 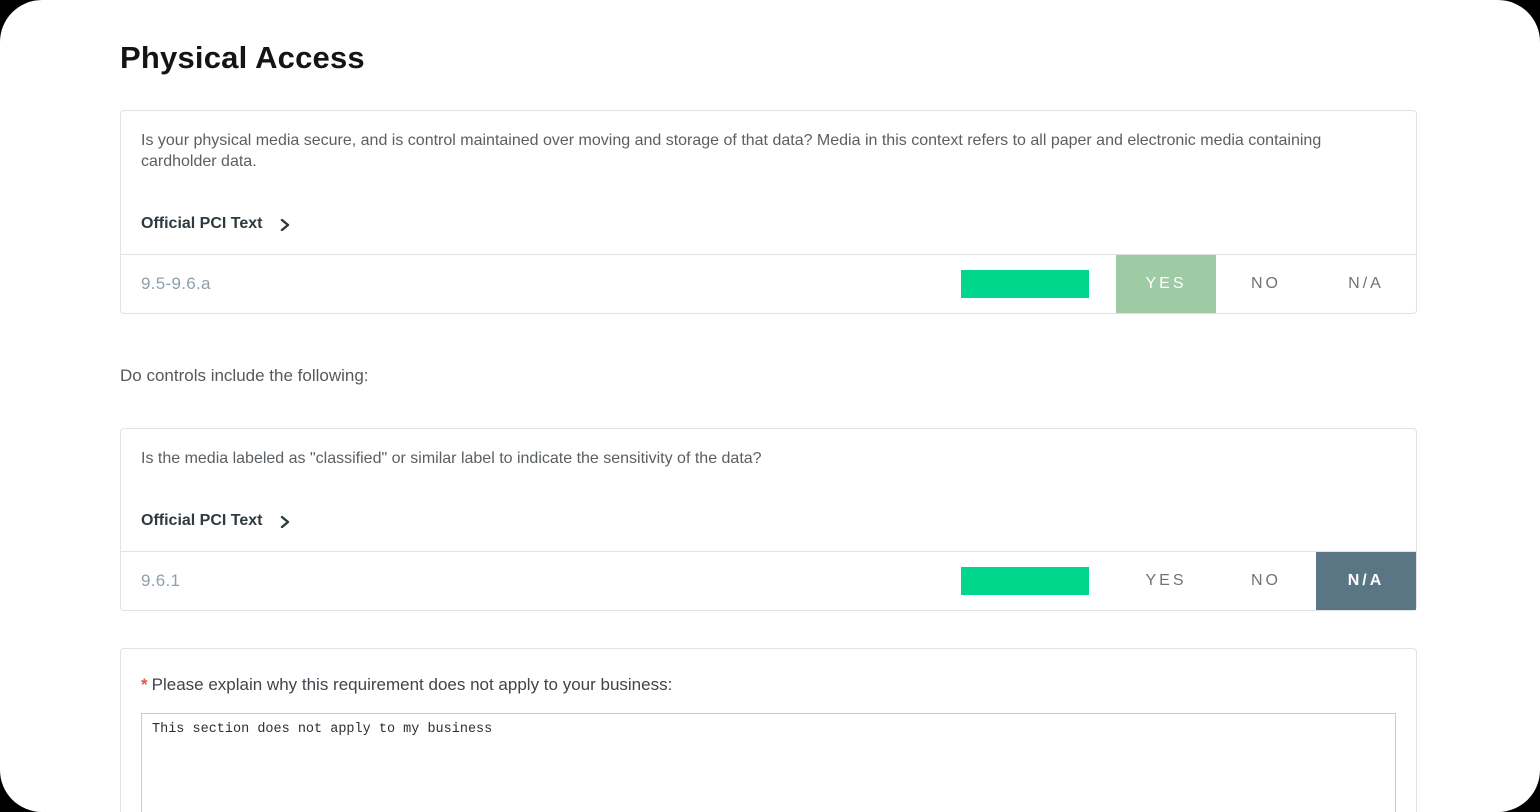 I want to click on required-asterisk: *, so click(x=144, y=684).